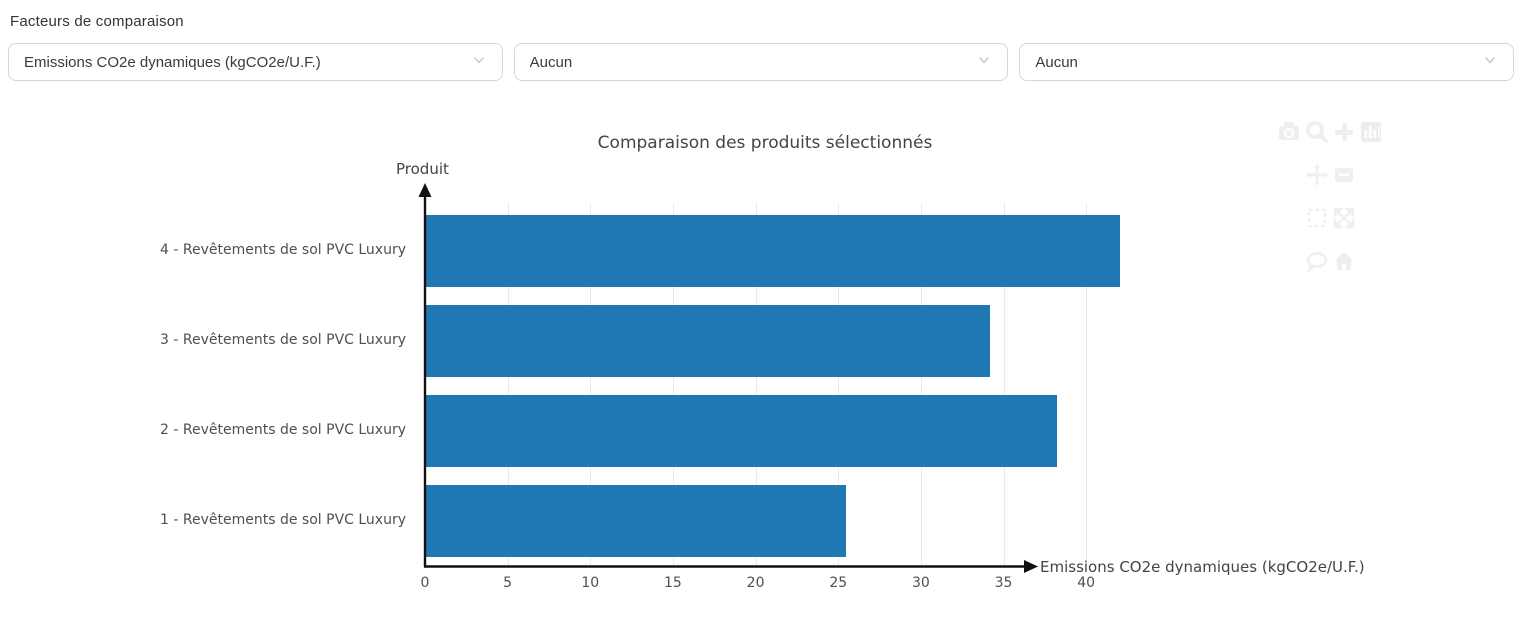  What do you see at coordinates (1317, 218) in the screenshot?
I see `box-select-icon` at bounding box center [1317, 218].